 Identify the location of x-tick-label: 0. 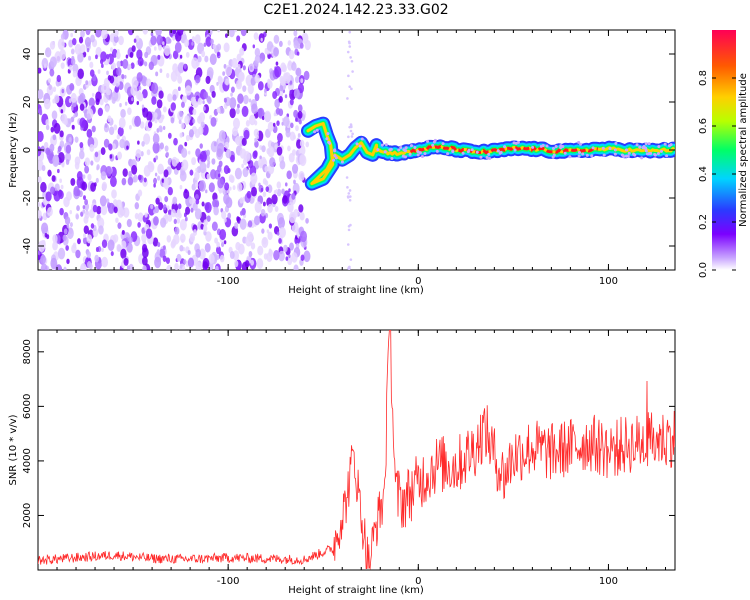
(418, 581).